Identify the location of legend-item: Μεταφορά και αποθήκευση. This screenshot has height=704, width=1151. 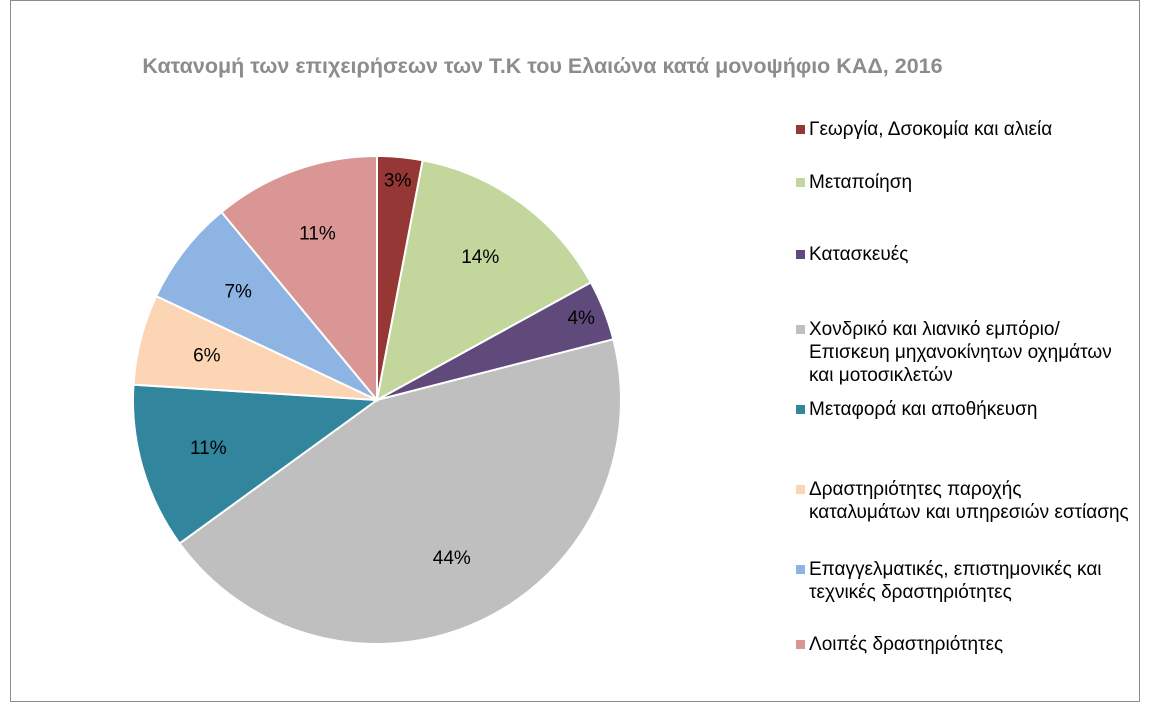
(963, 409).